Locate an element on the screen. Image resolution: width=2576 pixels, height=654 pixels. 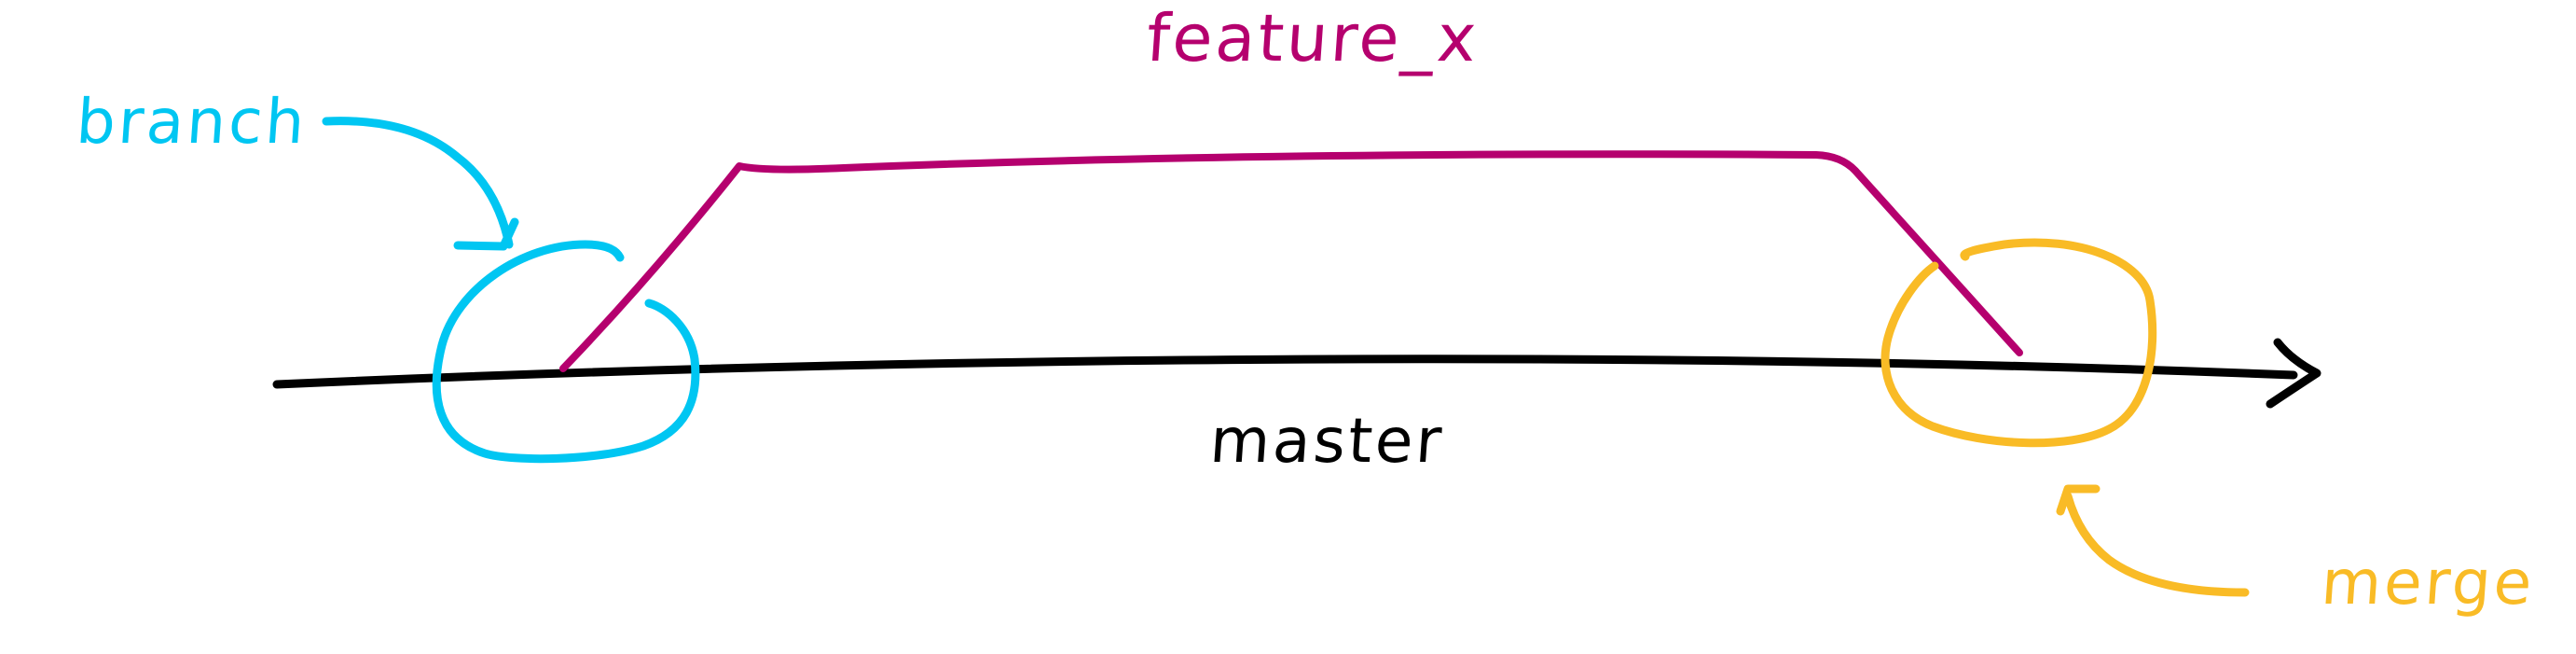
merge-arrowhead is located at coordinates (2078, 500).